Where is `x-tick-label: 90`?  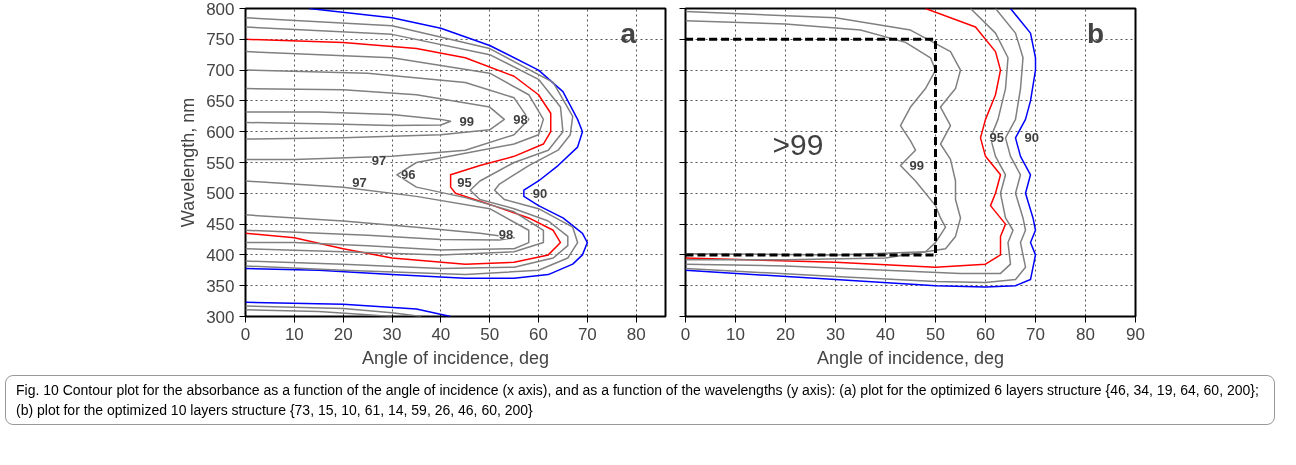 x-tick-label: 90 is located at coordinates (1135, 334).